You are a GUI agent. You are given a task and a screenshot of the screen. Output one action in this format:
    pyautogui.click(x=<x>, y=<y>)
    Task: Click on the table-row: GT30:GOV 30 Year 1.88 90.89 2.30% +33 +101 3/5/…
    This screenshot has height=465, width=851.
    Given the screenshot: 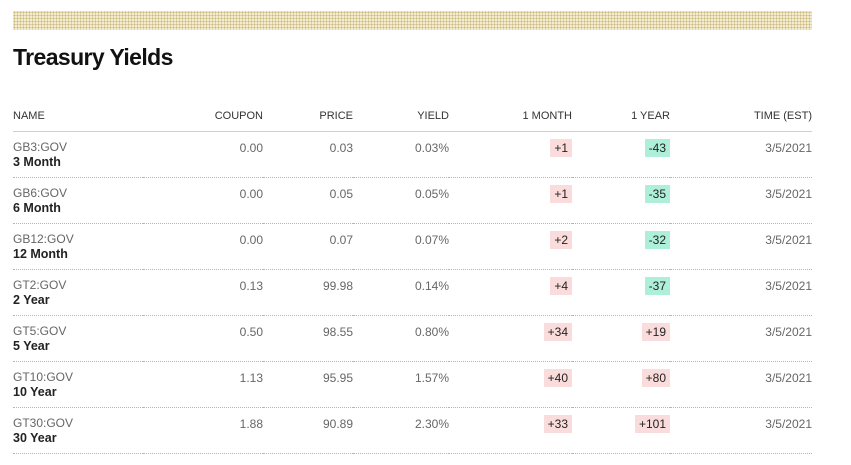 What is the action you would take?
    pyautogui.click(x=412, y=430)
    